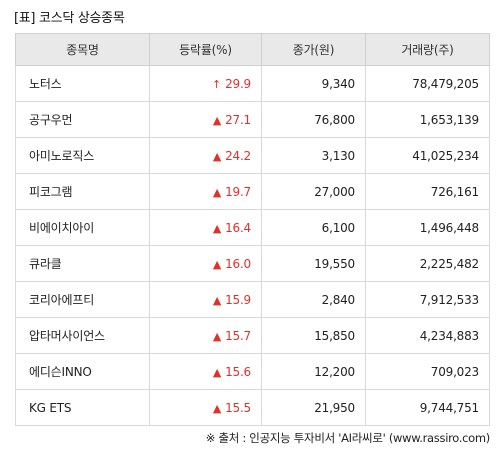 The height and width of the screenshot is (451, 503). I want to click on volume: 726,161, so click(427, 191).